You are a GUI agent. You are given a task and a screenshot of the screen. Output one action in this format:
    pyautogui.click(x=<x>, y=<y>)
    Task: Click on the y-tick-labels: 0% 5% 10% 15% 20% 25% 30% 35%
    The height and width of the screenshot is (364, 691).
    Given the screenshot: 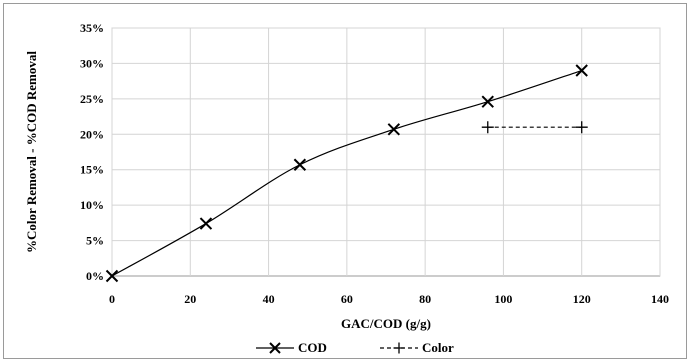 What is the action you would take?
    pyautogui.click(x=92, y=152)
    